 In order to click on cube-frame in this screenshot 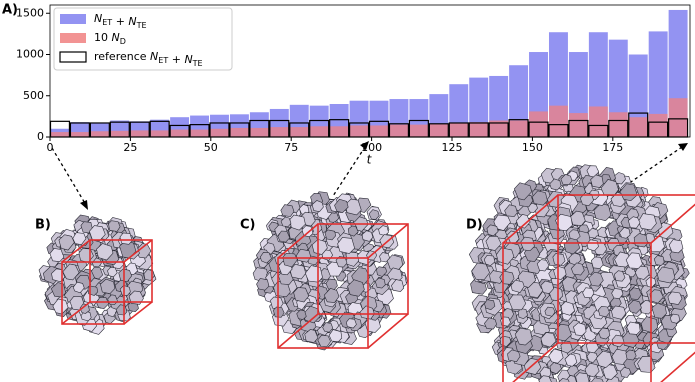, I will do `click(343, 286)`.